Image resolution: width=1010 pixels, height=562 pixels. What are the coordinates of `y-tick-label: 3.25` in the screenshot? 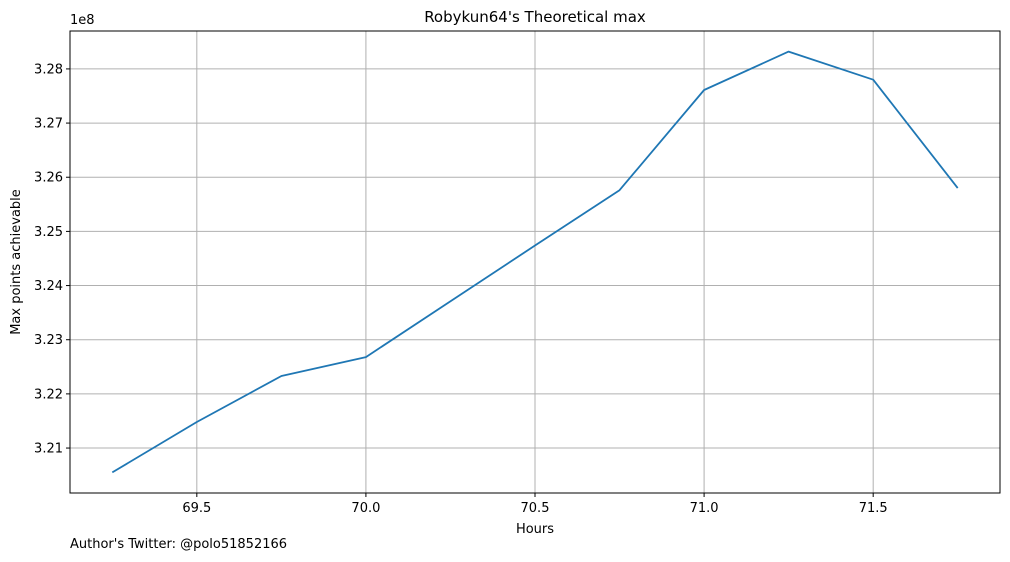 It's located at (48, 232).